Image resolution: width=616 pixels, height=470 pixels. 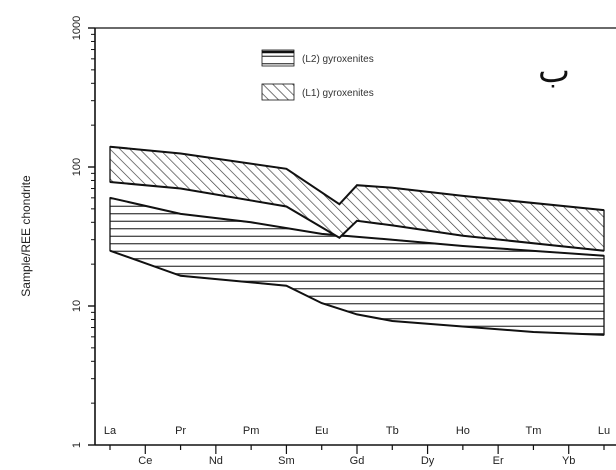 What do you see at coordinates (321, 431) in the screenshot?
I see `x-label-Eu: Eu` at bounding box center [321, 431].